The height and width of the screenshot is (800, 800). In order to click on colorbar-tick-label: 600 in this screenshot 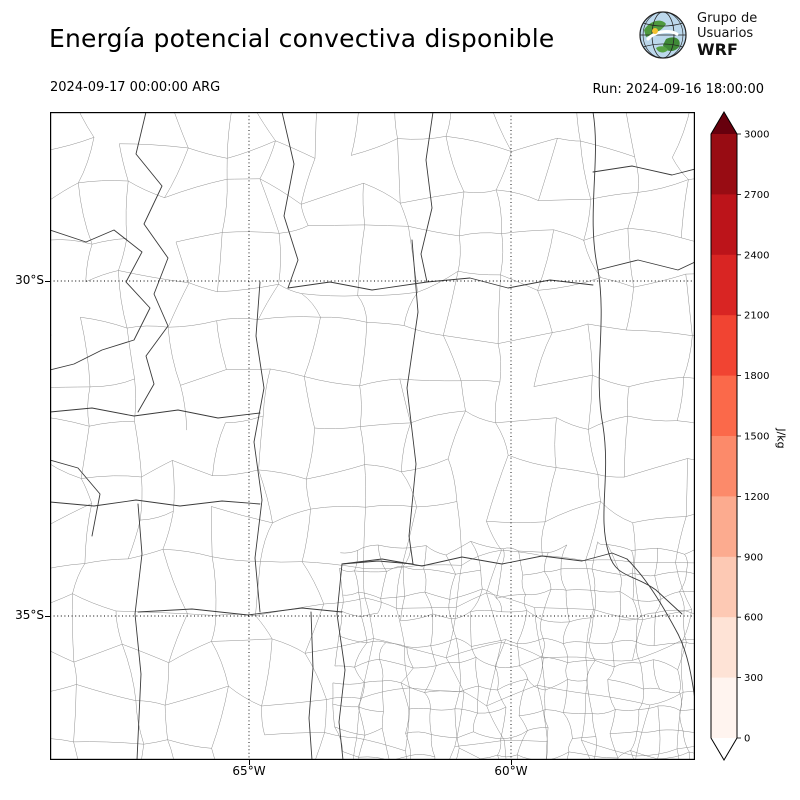, I will do `click(753, 618)`.